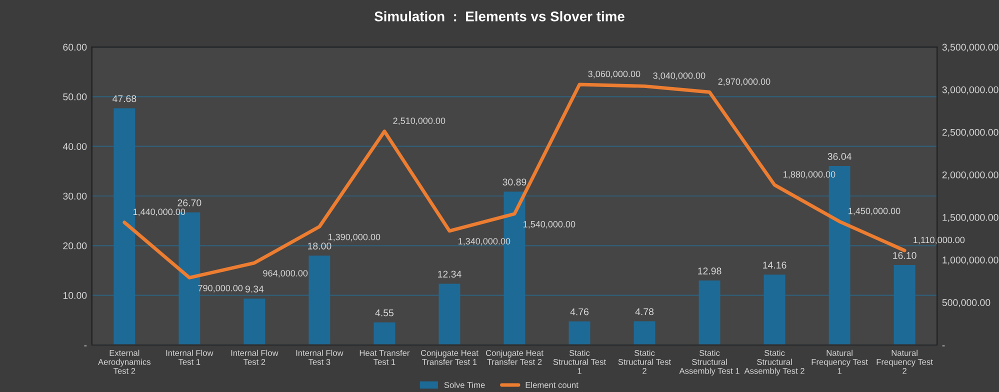 This screenshot has height=392, width=999. What do you see at coordinates (285, 274) in the screenshot?
I see `data-label: 964,000.00` at bounding box center [285, 274].